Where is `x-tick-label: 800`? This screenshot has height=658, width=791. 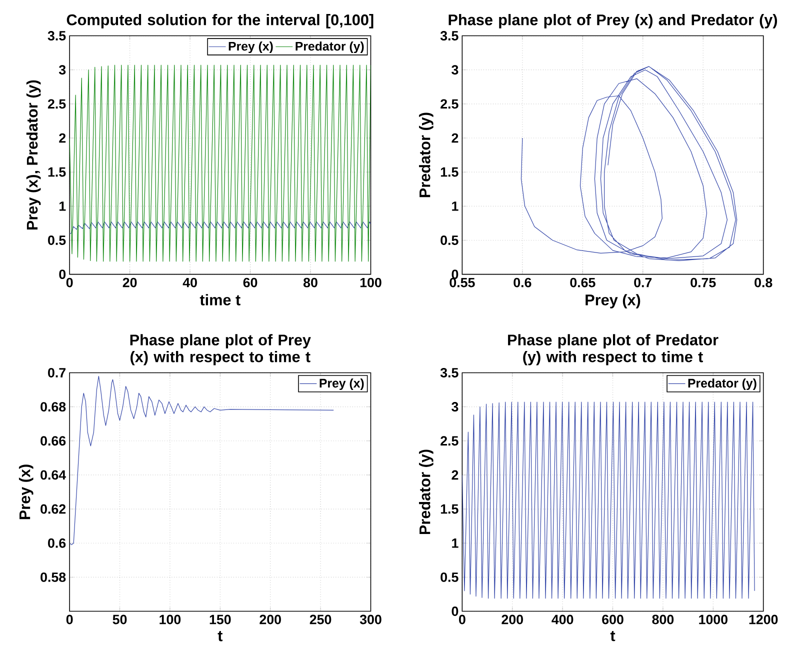
x-tick-label: 800 is located at coordinates (663, 619).